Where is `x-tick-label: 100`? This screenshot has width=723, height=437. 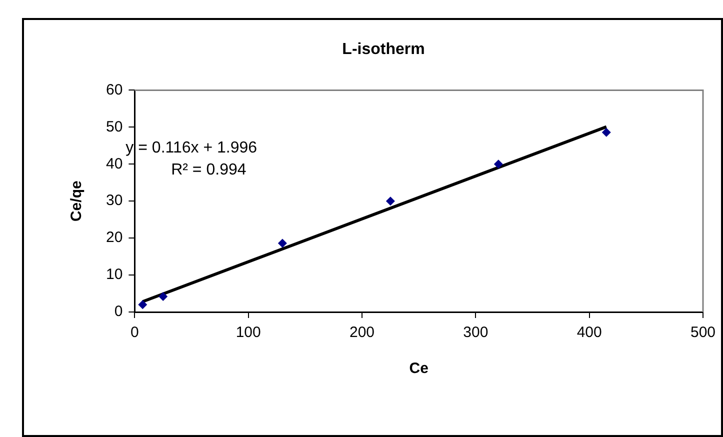 x-tick-label: 100 is located at coordinates (248, 333).